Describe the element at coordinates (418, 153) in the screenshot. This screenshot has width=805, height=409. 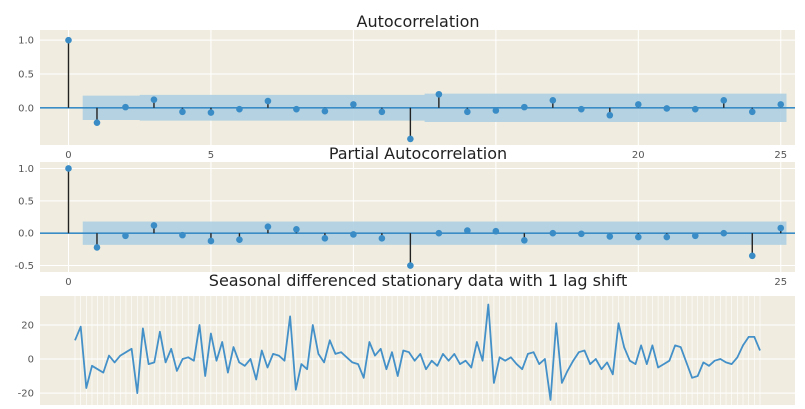
I see `chart-title: Partial Autocorrelation` at that location.